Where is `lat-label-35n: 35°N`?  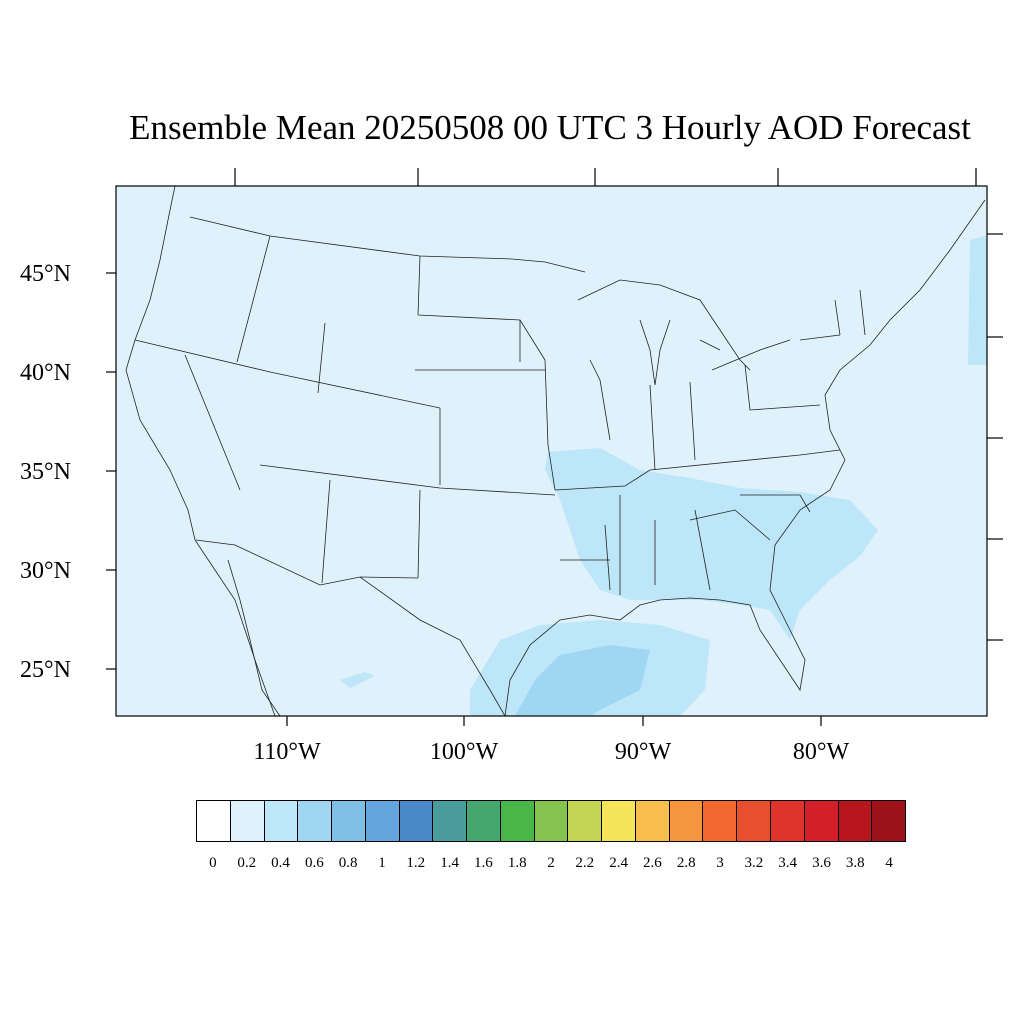 lat-label-35n: 35°N is located at coordinates (45, 472).